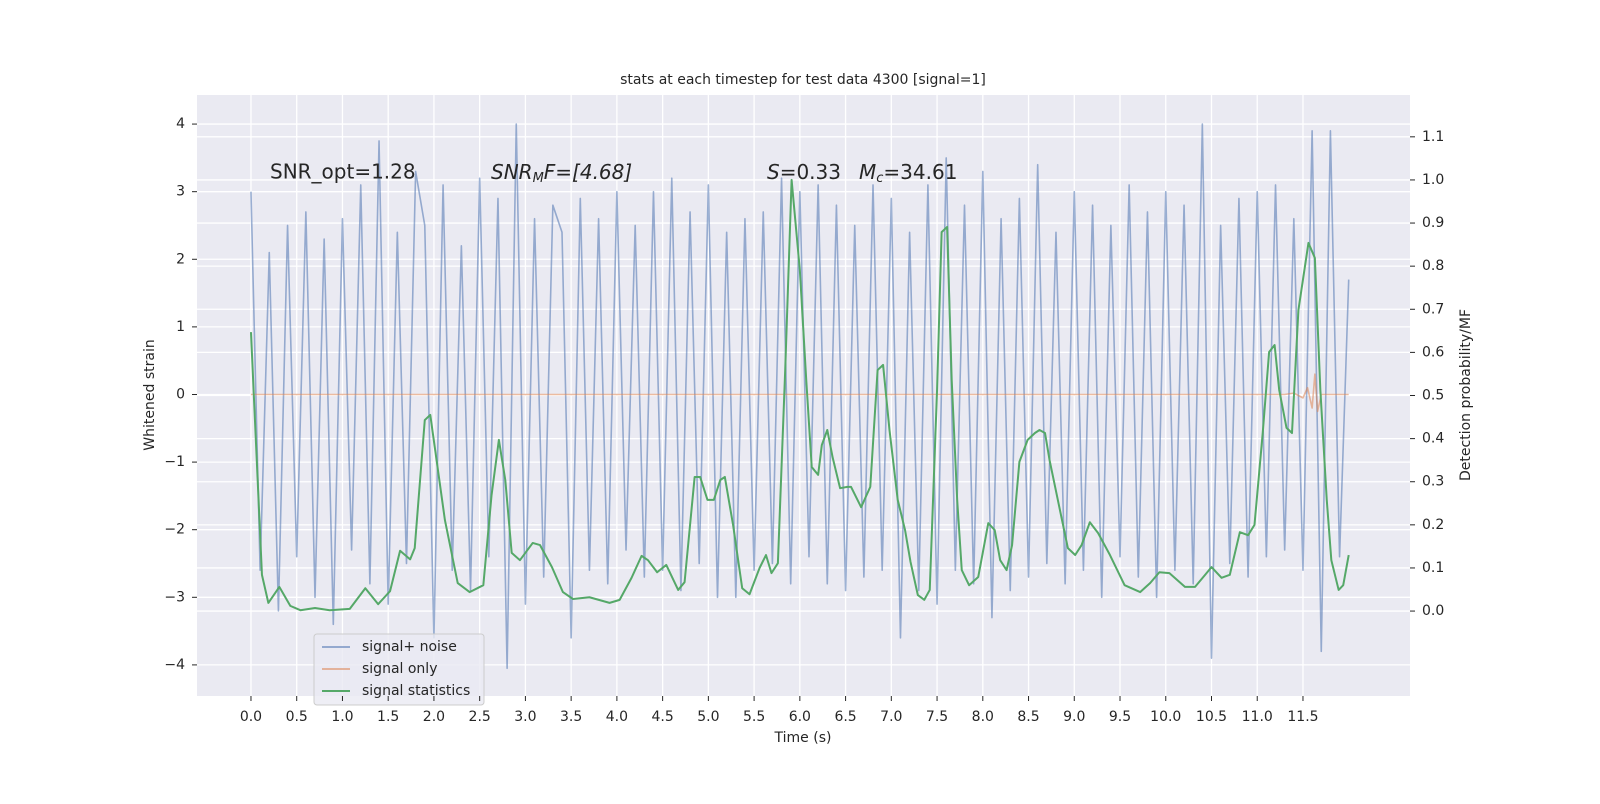 The height and width of the screenshot is (804, 1600). I want to click on x-tick-label: 8.0, so click(983, 717).